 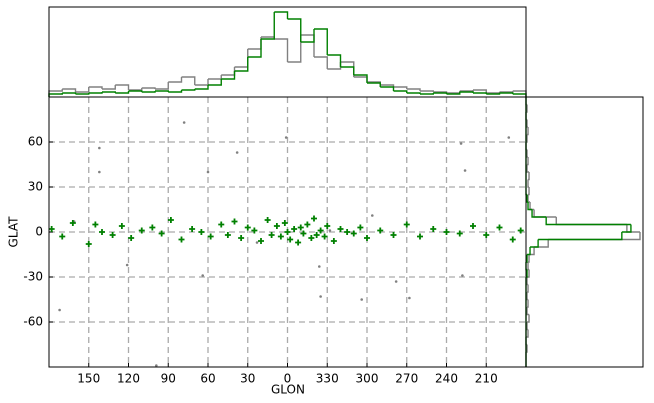 I want to click on y-tick-label: -30, so click(x=33, y=277).